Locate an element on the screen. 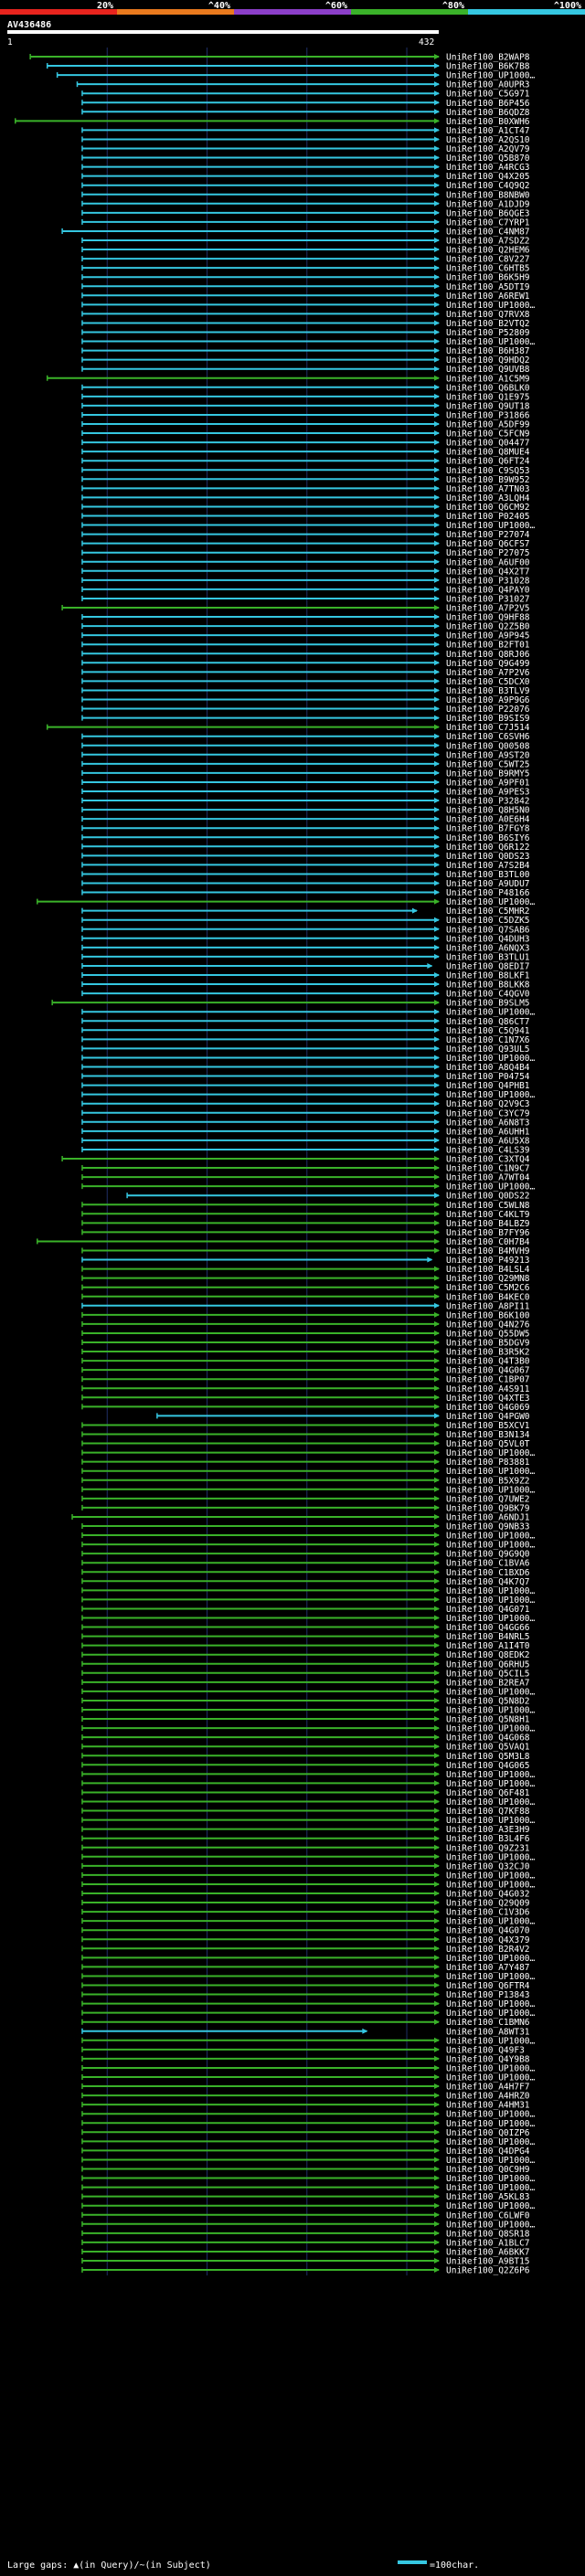 This screenshot has height=2576, width=585. hit-row: UniRef100_Q5VL0T is located at coordinates (305, 1444).